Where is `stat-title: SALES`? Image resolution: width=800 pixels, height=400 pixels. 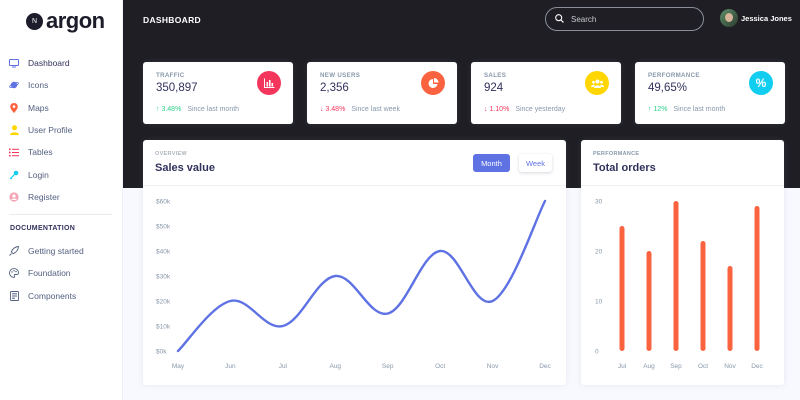 stat-title: SALES is located at coordinates (495, 75).